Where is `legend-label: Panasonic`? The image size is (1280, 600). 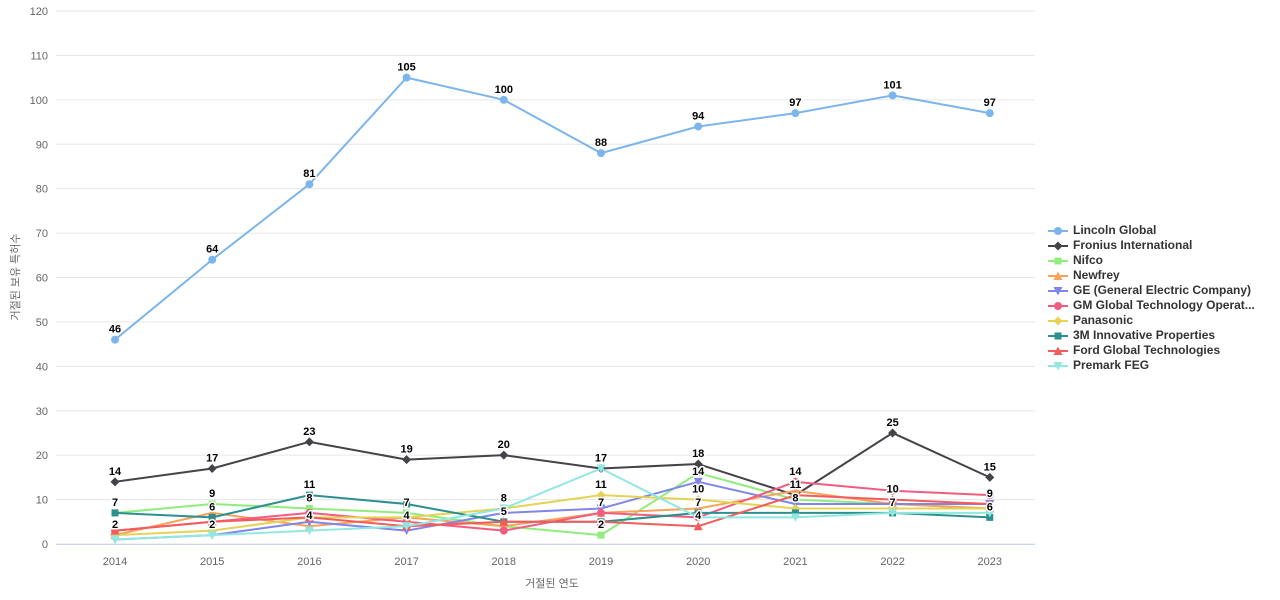 legend-label: Panasonic is located at coordinates (1103, 320).